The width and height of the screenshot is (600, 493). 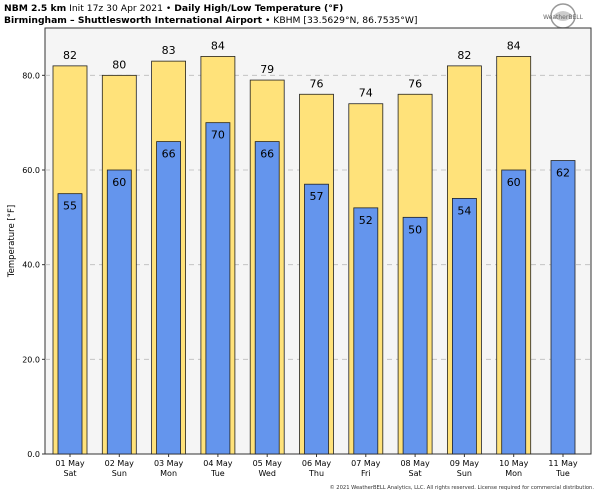 I want to click on x-tick-label-date: 01 May, so click(x=70, y=463).